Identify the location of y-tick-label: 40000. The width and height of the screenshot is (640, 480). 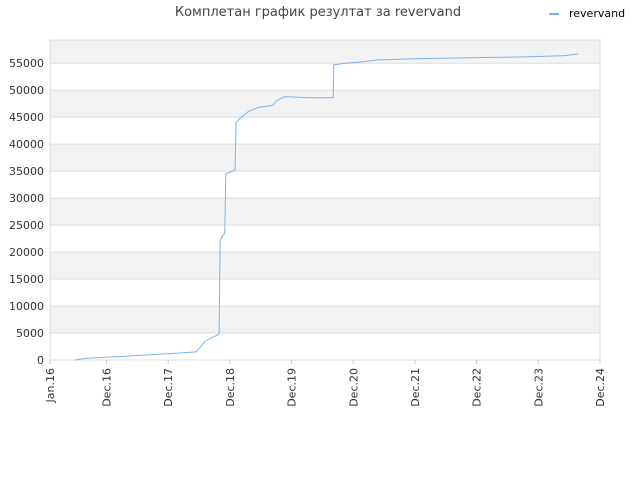
(26, 144).